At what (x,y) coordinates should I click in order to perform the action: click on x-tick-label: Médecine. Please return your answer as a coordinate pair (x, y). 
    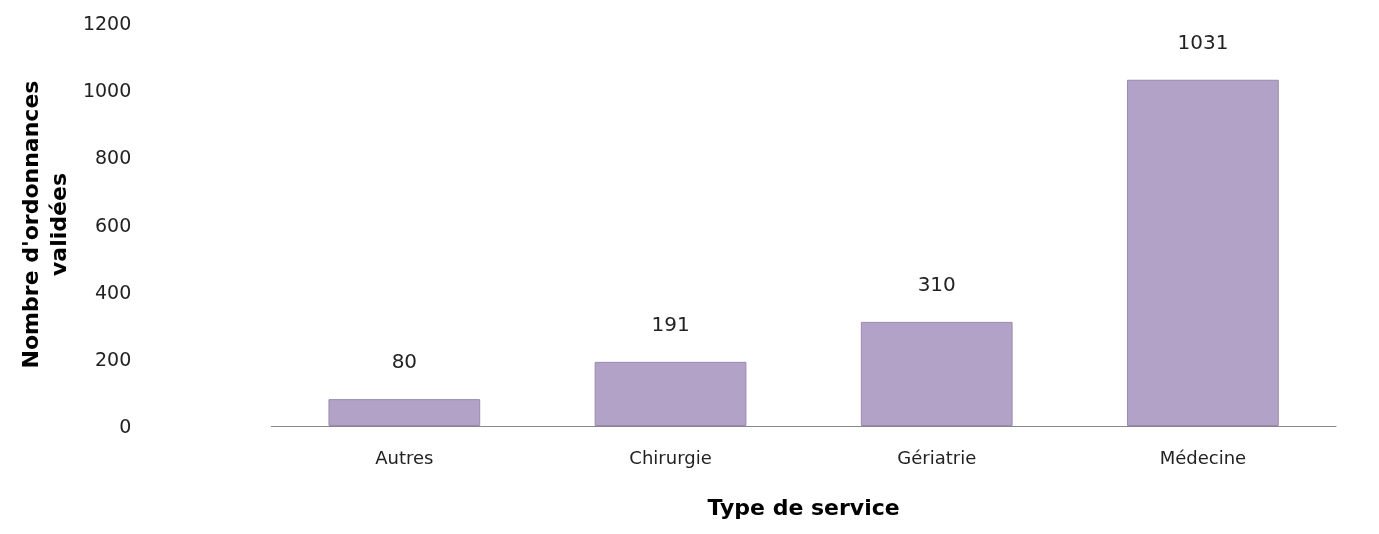
    Looking at the image, I should click on (1203, 457).